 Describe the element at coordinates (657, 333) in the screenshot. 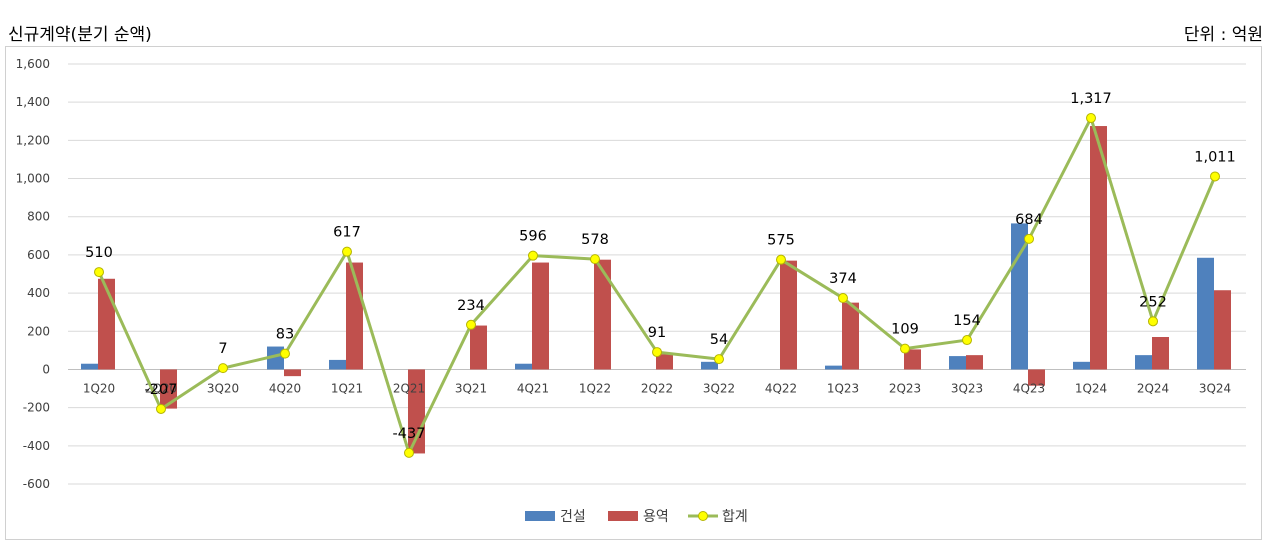

I see `data-label: 91` at that location.